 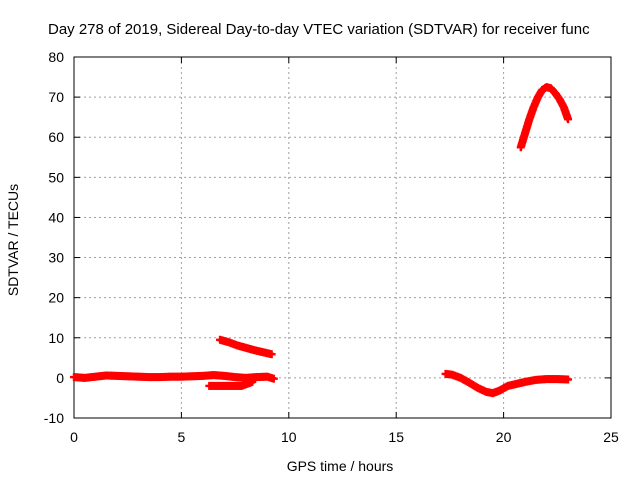 What do you see at coordinates (56, 338) in the screenshot?
I see `y-tick-label: 10` at bounding box center [56, 338].